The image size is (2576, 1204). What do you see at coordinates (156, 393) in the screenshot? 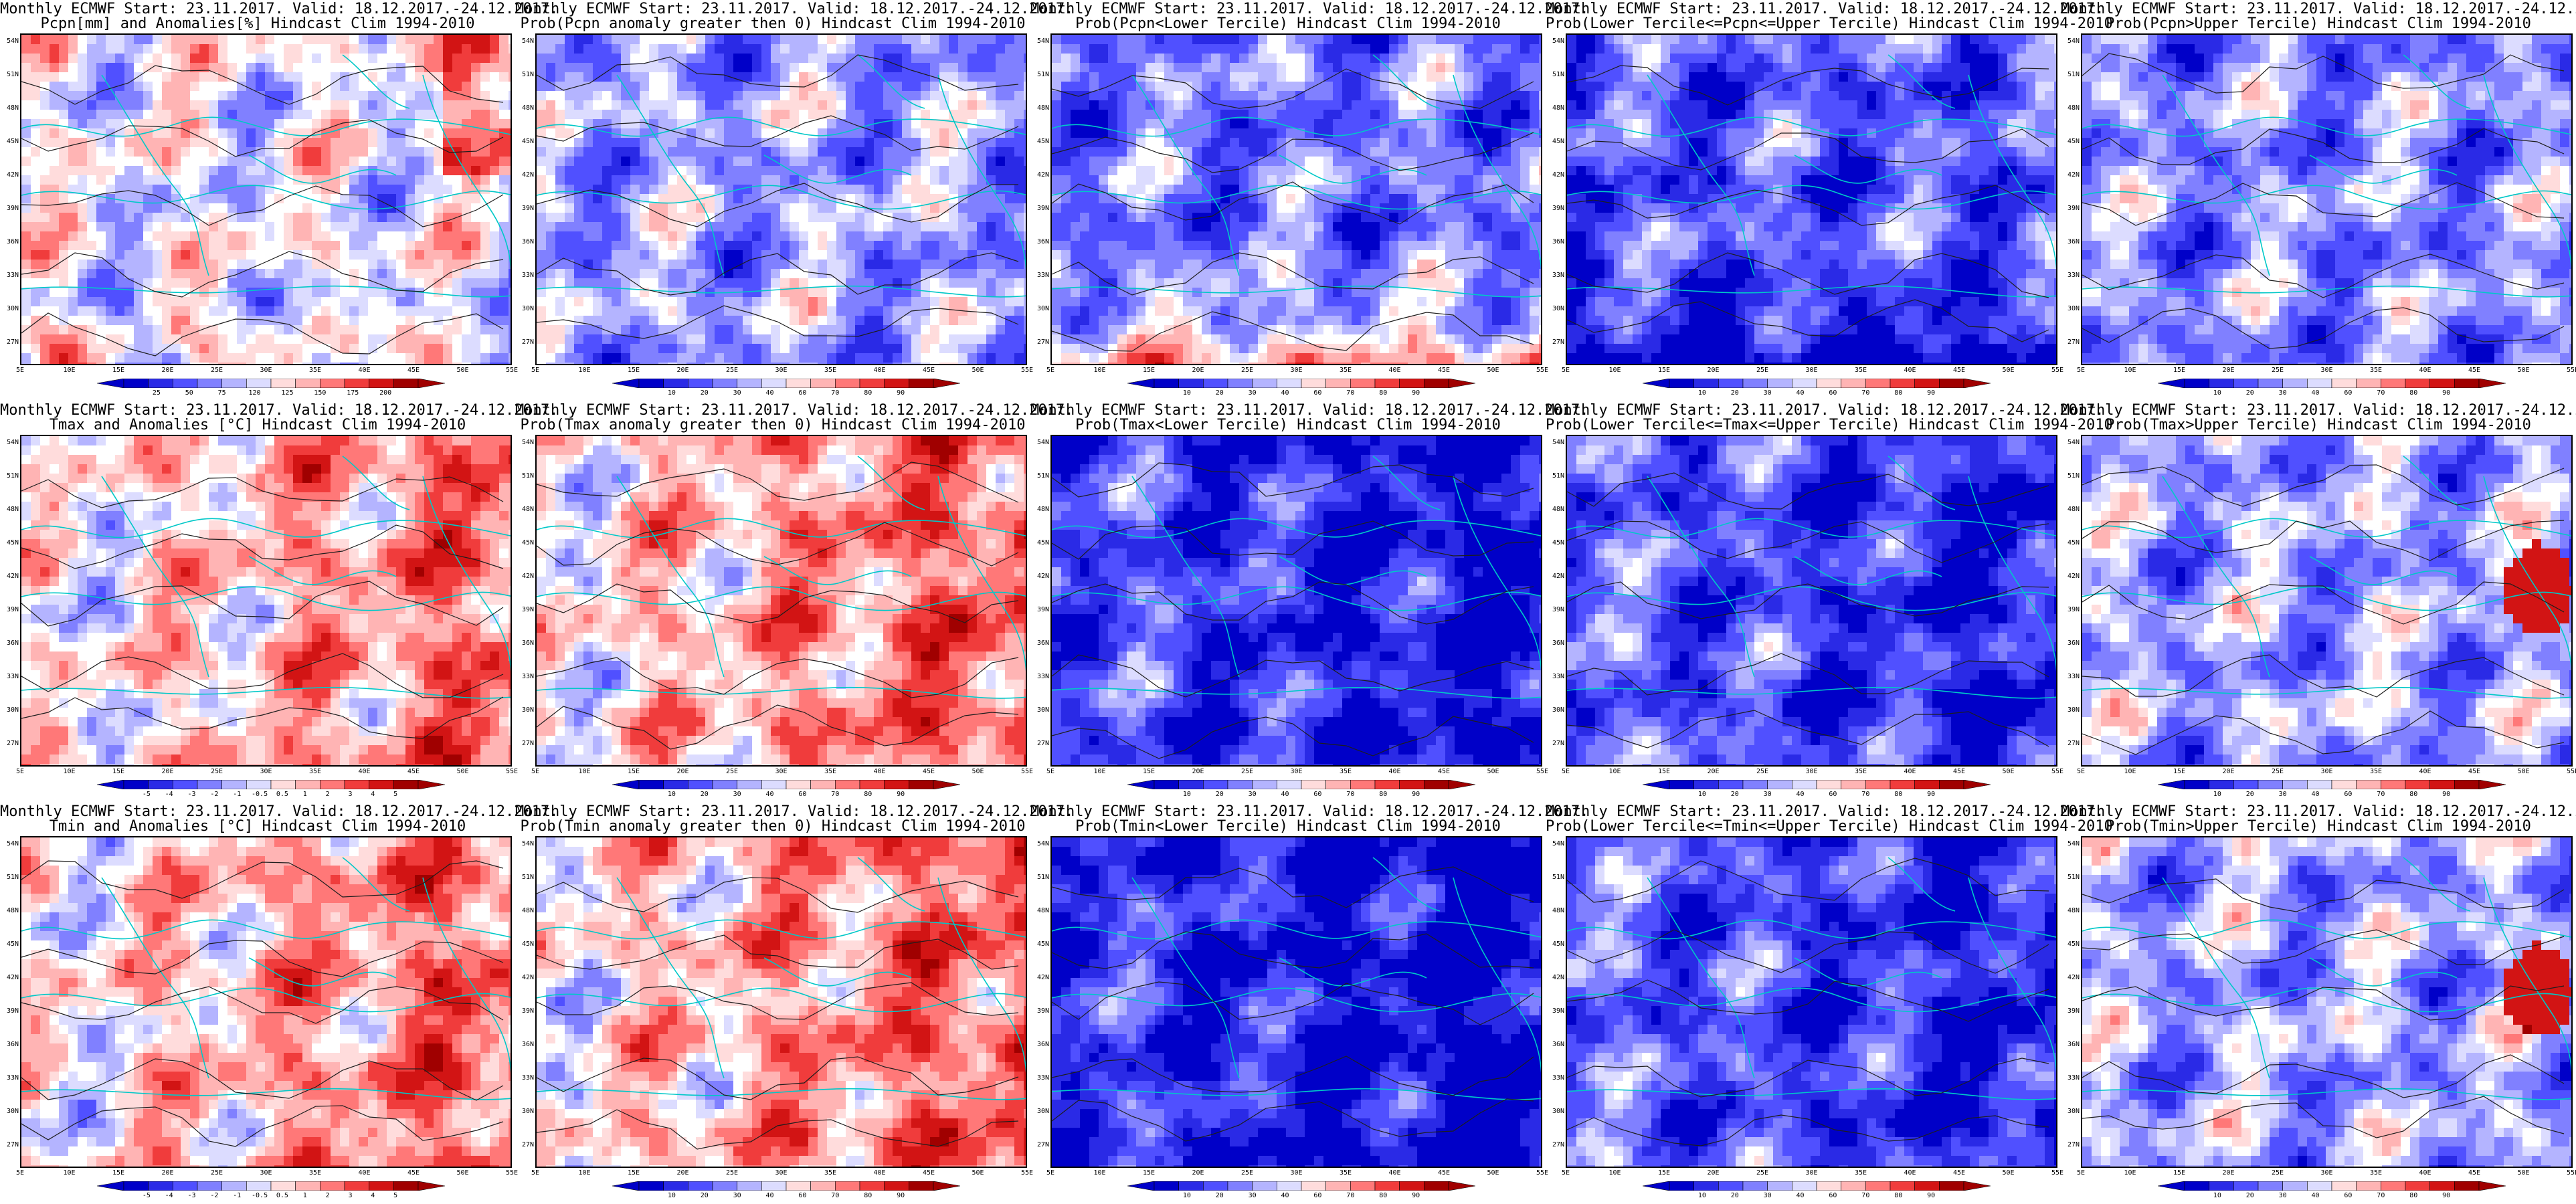
I see `colorbar-tick-label: 25` at bounding box center [156, 393].